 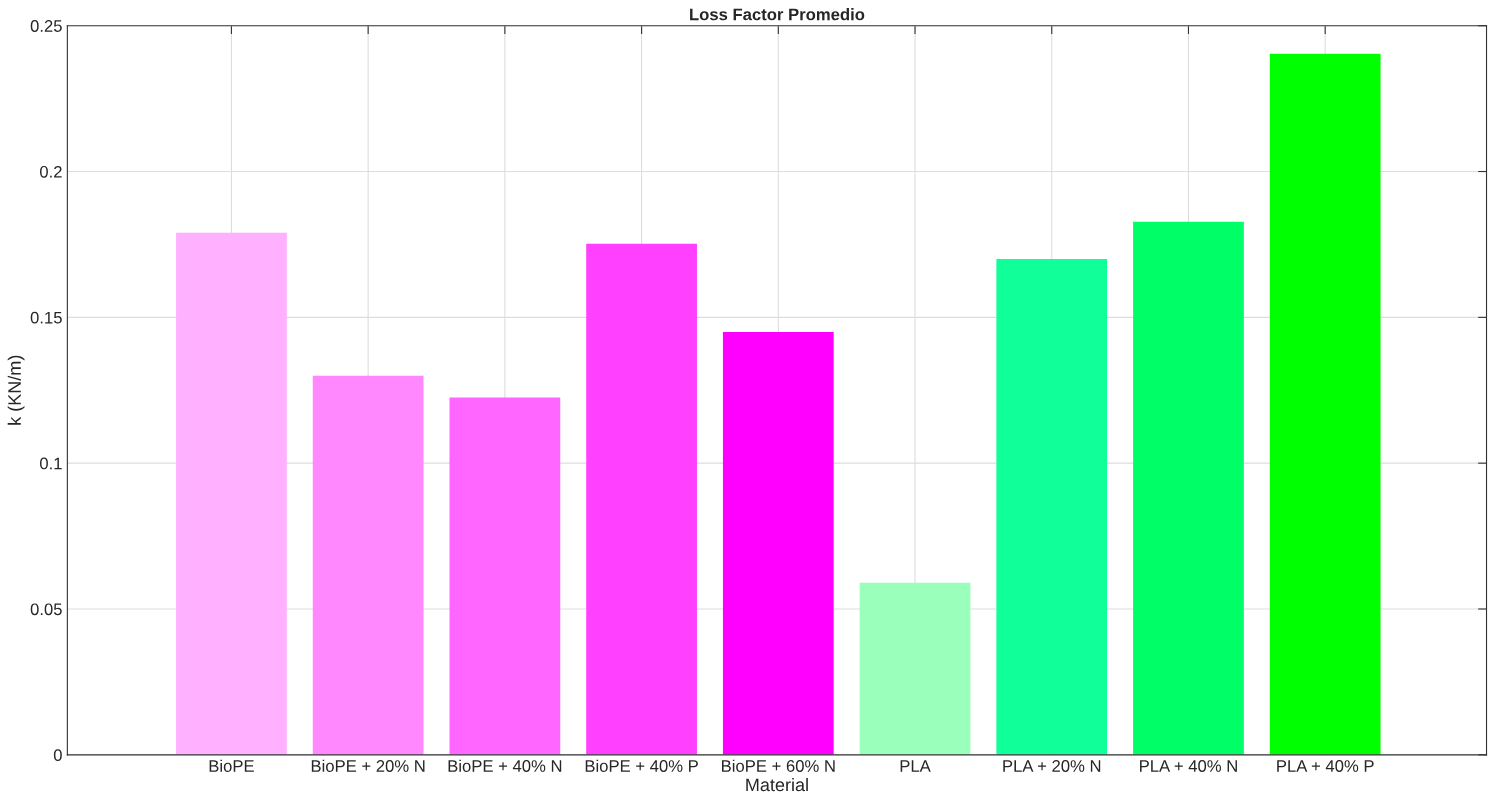 What do you see at coordinates (1325, 766) in the screenshot?
I see `x-tick-label: PLA + 40% P` at bounding box center [1325, 766].